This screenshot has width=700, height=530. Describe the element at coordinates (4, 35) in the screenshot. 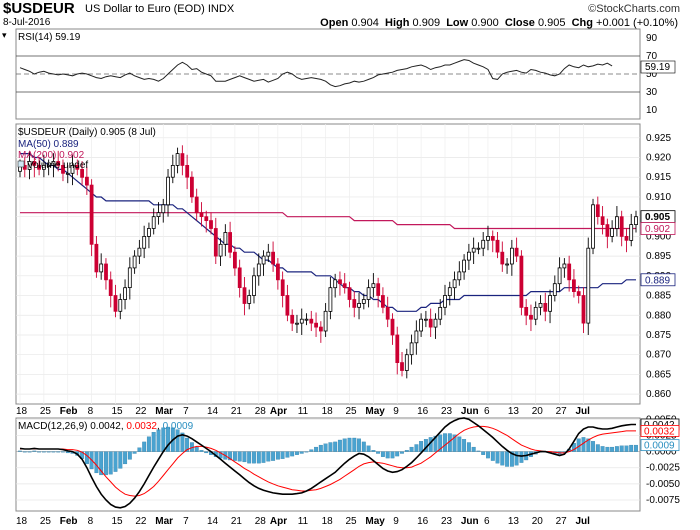

I see `dropdown-chevron-icon: ▾` at that location.